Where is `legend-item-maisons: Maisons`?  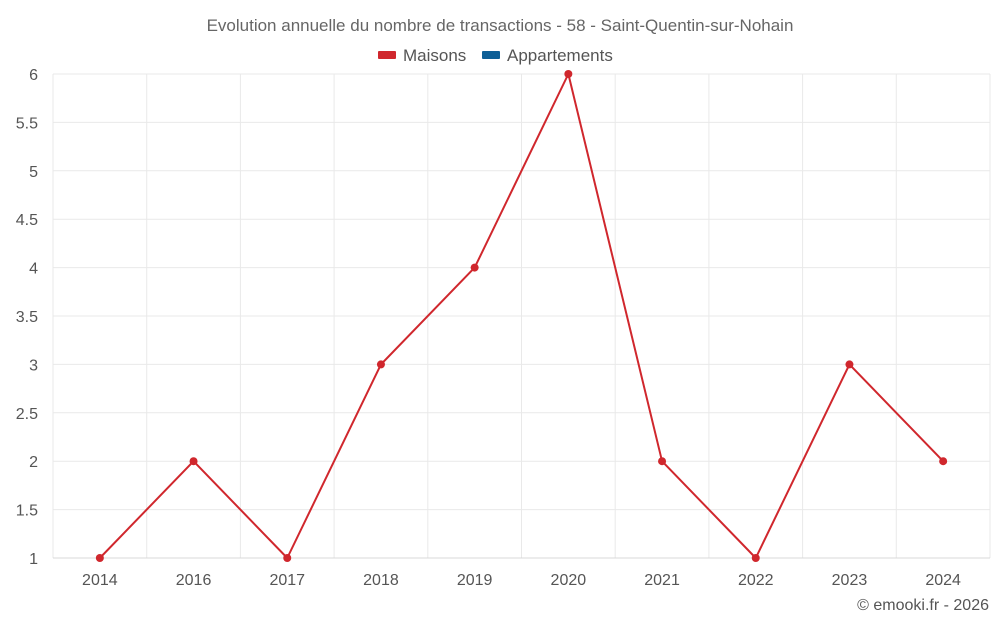
legend-item-maisons: Maisons is located at coordinates (422, 55).